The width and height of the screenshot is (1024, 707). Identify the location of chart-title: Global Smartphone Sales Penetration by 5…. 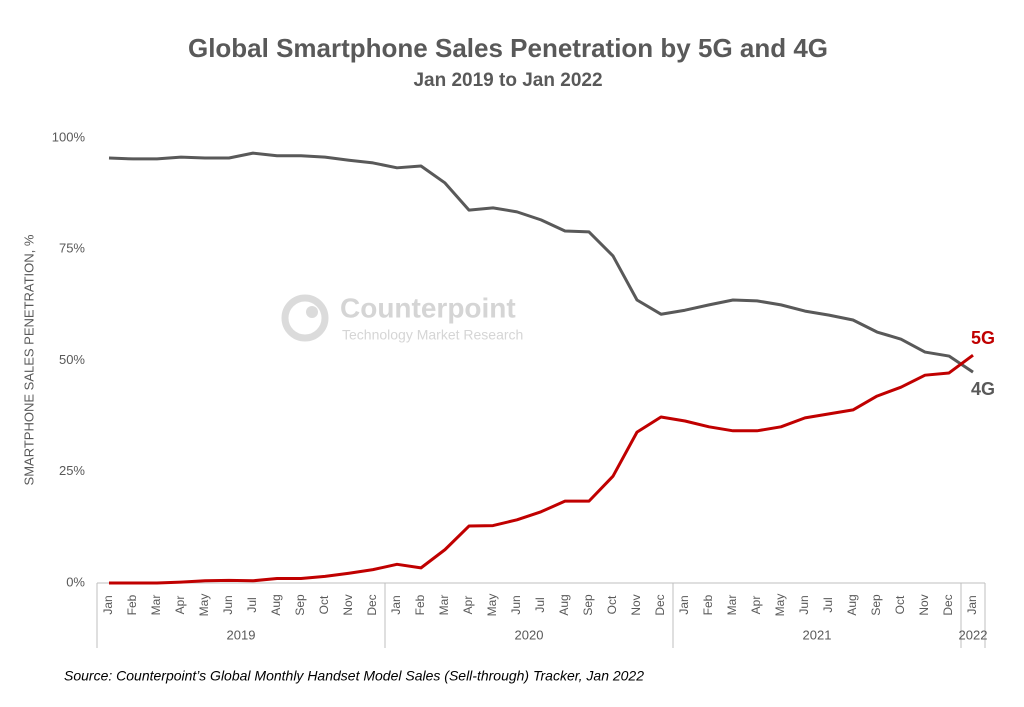
(508, 48).